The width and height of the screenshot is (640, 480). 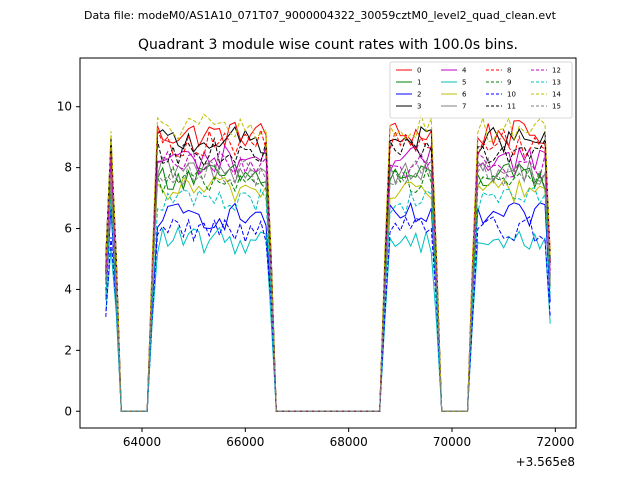 I want to click on legend-label-3: 3, so click(x=419, y=107).